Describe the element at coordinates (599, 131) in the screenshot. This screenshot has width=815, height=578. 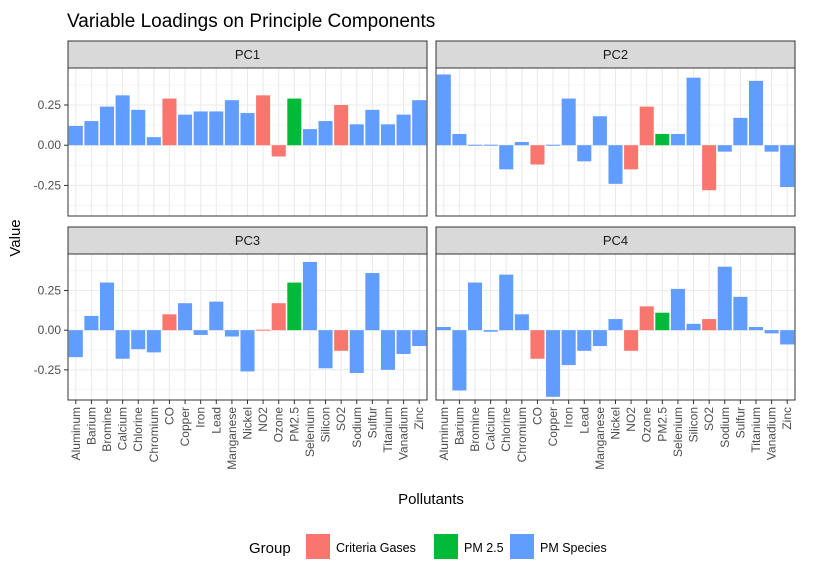
I see `bar-pc2-manganese` at that location.